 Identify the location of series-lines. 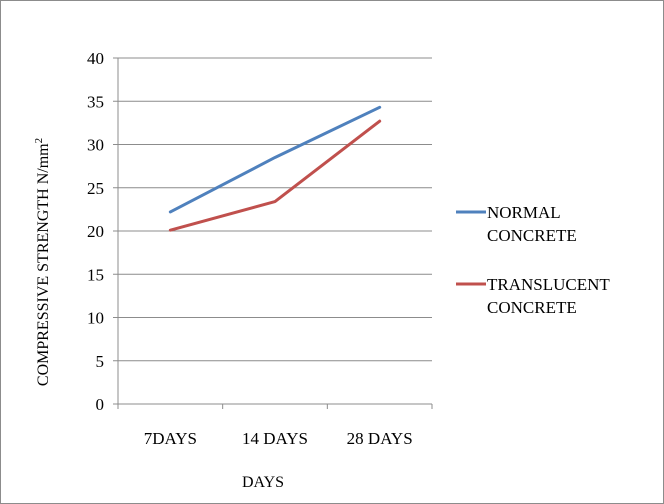
(275, 168).